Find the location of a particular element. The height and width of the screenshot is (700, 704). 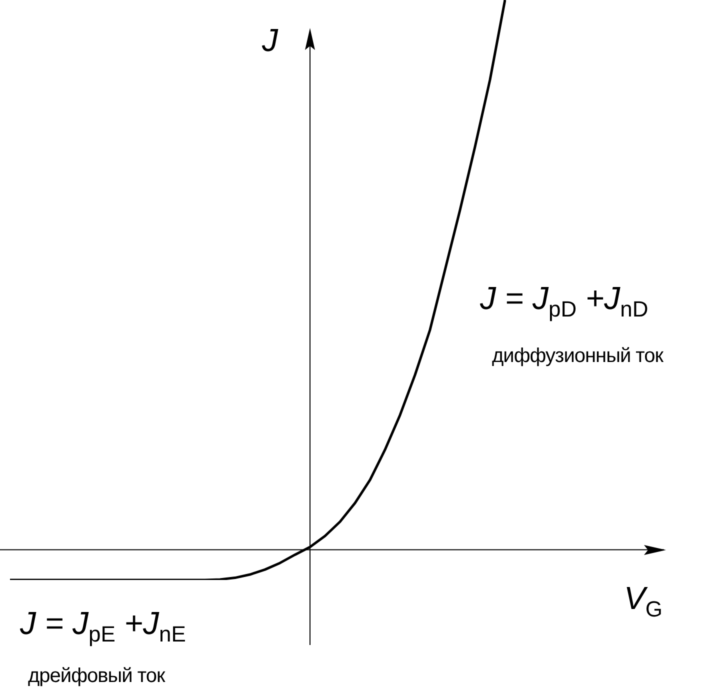

text: дрейфовый ток is located at coordinates (96, 676).